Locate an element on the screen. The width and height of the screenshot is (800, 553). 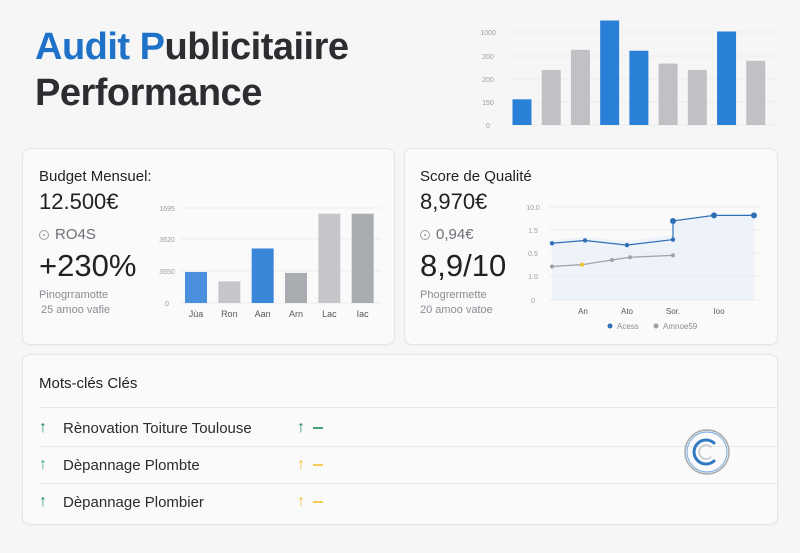
y-tick-label: 1695 is located at coordinates (167, 209).